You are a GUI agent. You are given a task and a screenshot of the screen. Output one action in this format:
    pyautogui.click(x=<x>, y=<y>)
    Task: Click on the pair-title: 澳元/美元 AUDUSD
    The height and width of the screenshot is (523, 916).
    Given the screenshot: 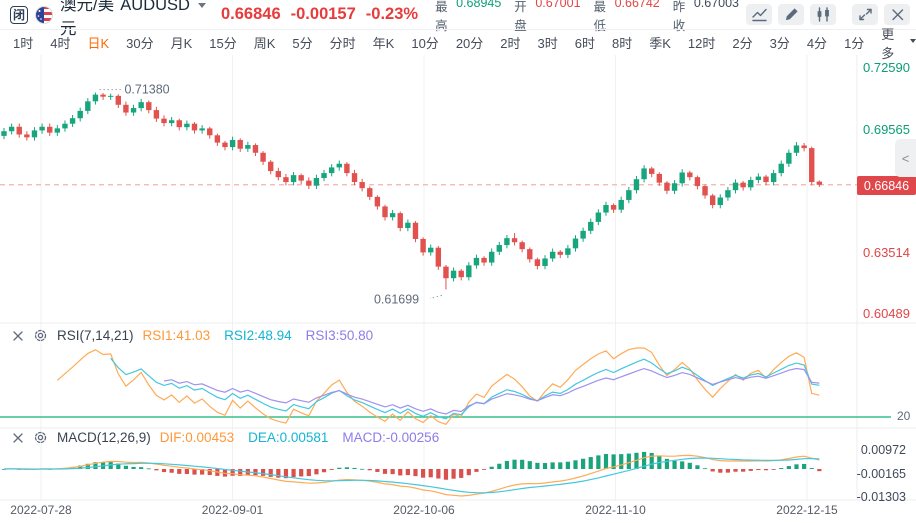 What is the action you would take?
    pyautogui.click(x=133, y=19)
    